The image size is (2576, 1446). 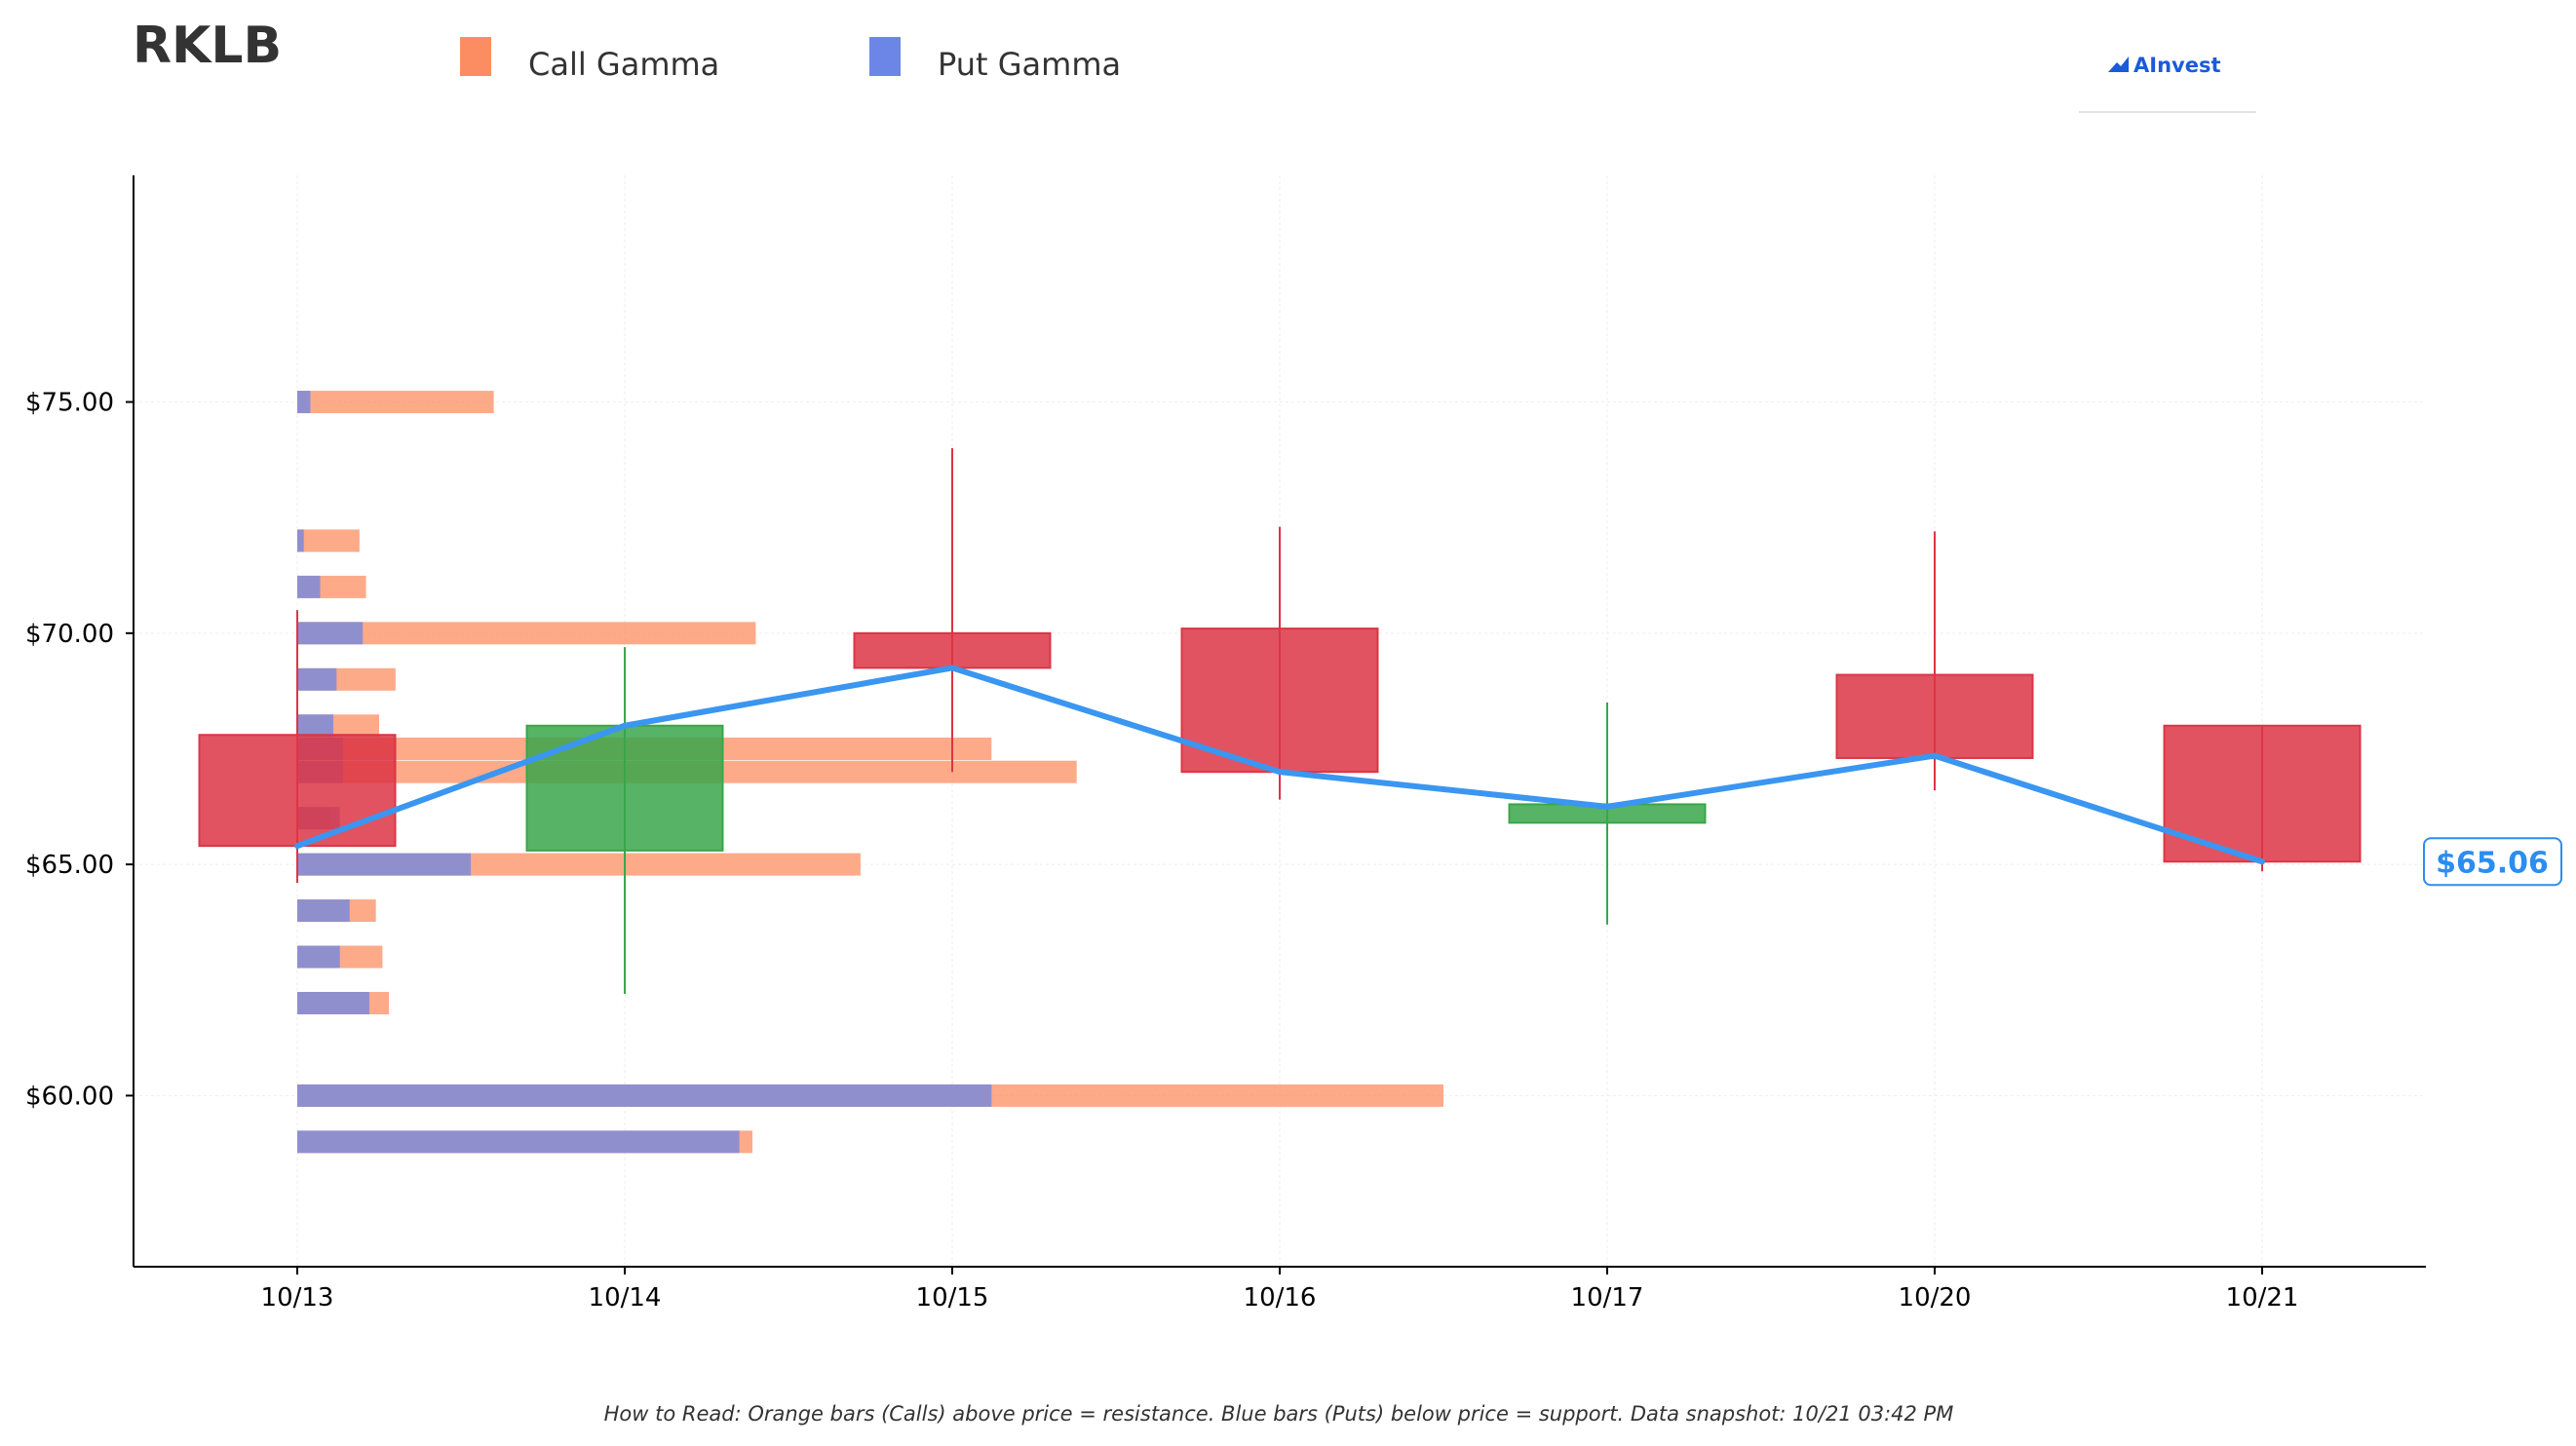 What do you see at coordinates (623, 64) in the screenshot?
I see `legend-call-label: Call Gamma` at bounding box center [623, 64].